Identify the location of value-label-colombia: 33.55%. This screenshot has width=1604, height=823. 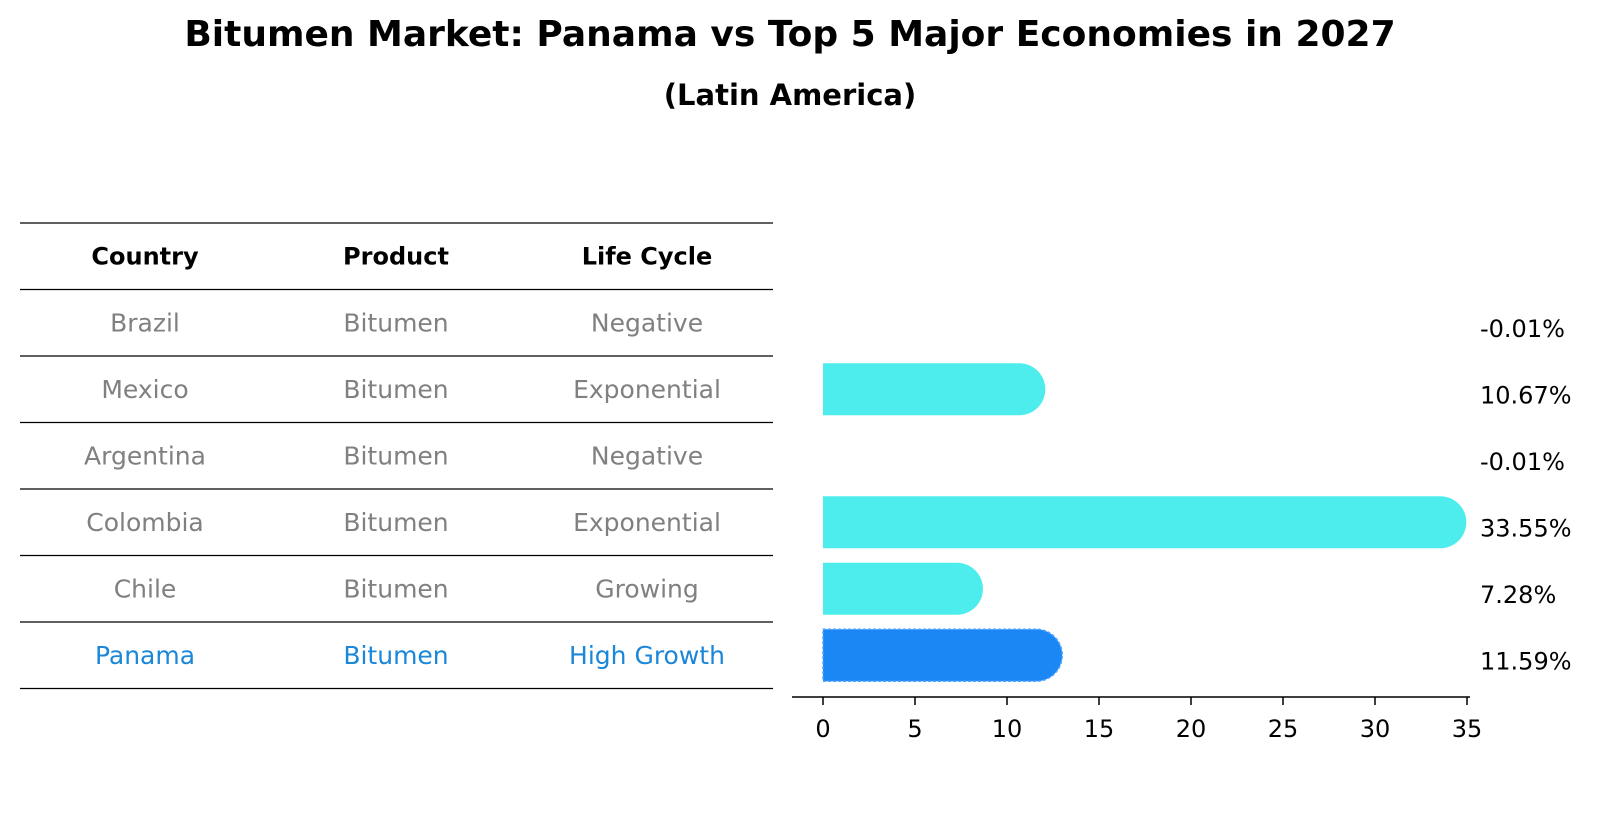
(1526, 528).